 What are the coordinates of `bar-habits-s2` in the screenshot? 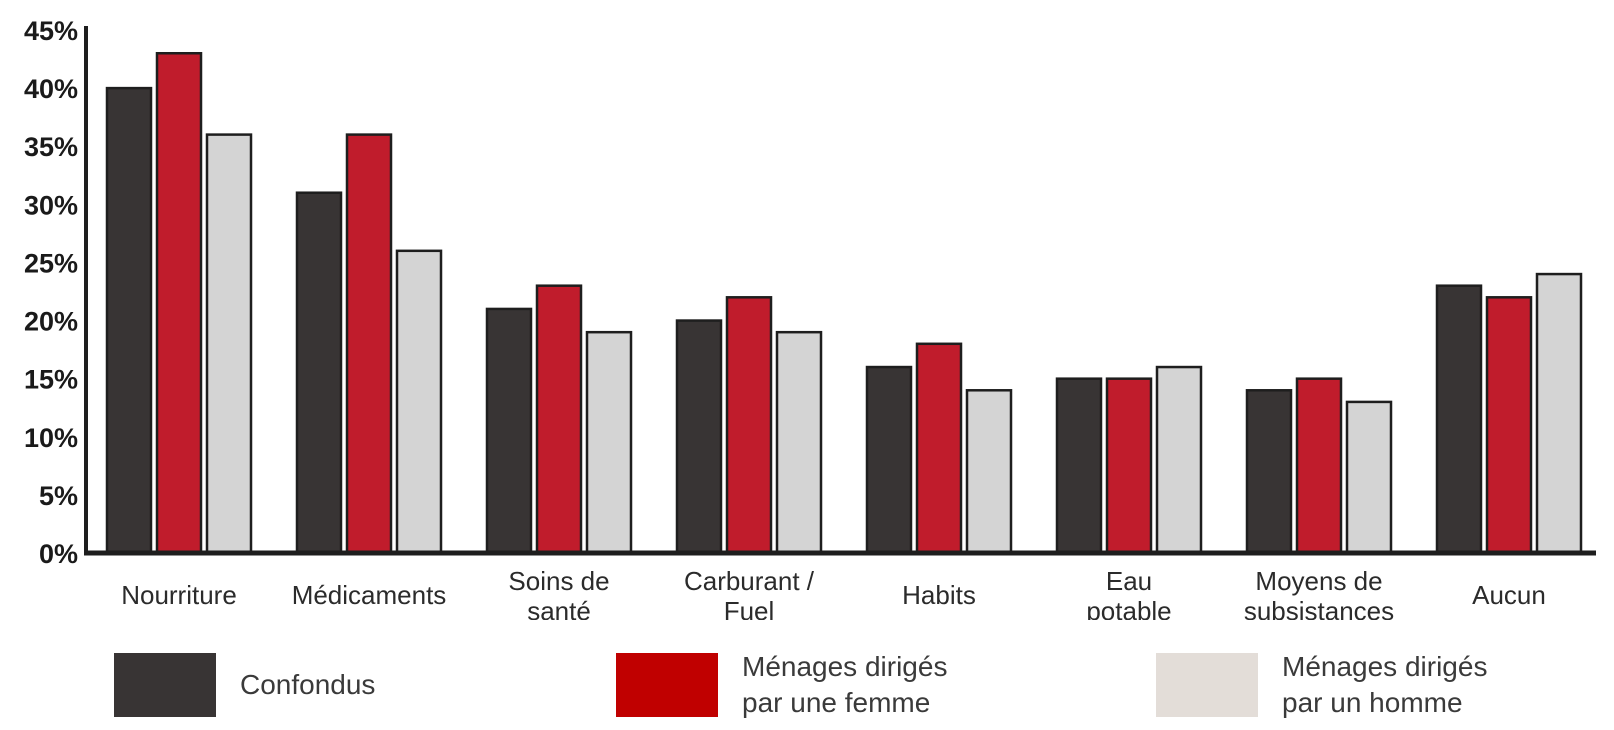 It's located at (939, 448).